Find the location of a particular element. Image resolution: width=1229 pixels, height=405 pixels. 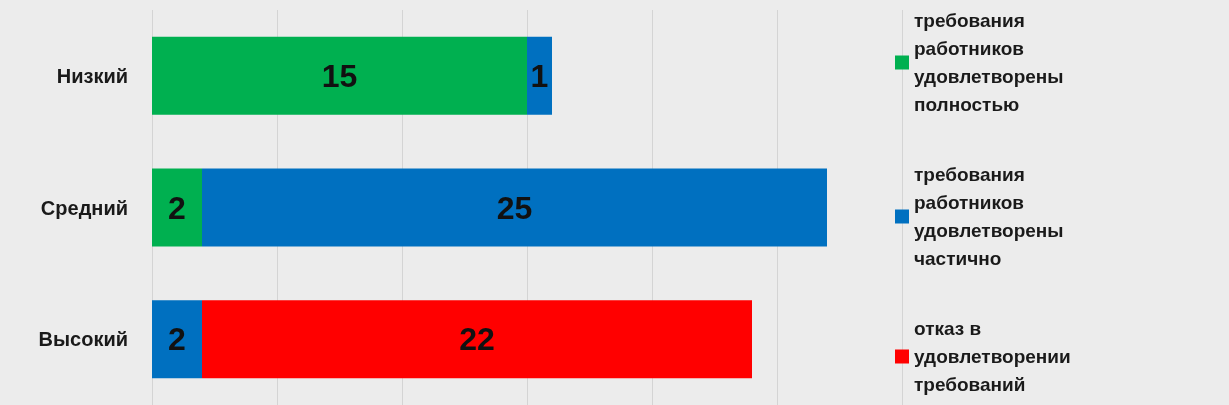

data-label: 22 is located at coordinates (477, 339).